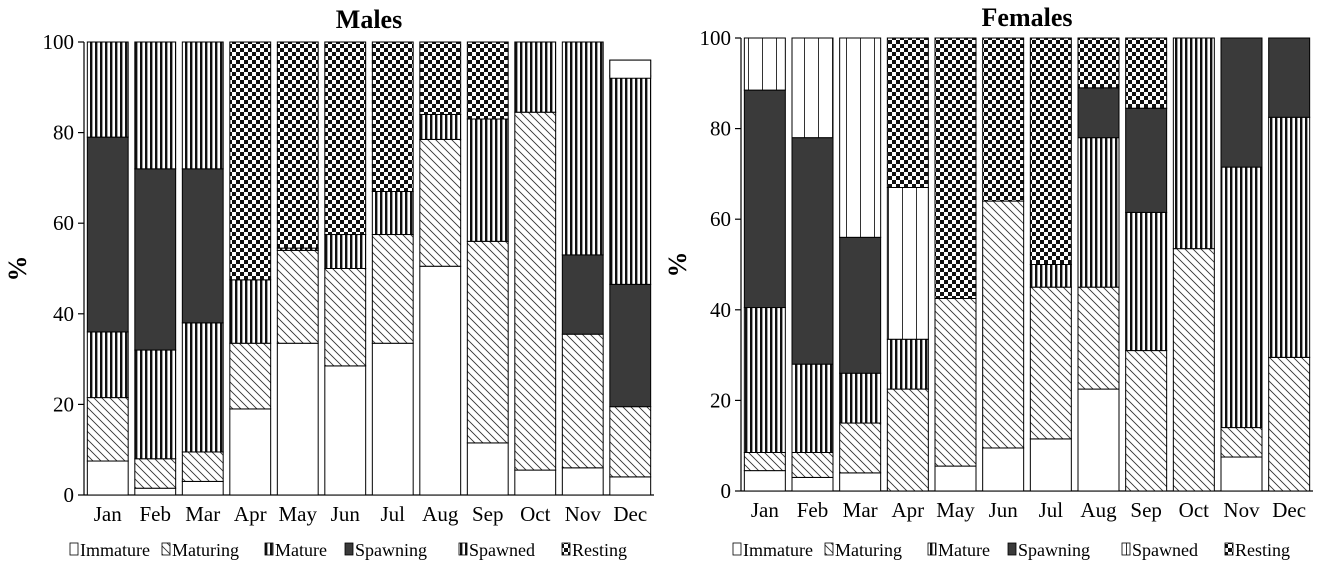  What do you see at coordinates (345, 430) in the screenshot?
I see `males-bar-jun-immature` at bounding box center [345, 430].